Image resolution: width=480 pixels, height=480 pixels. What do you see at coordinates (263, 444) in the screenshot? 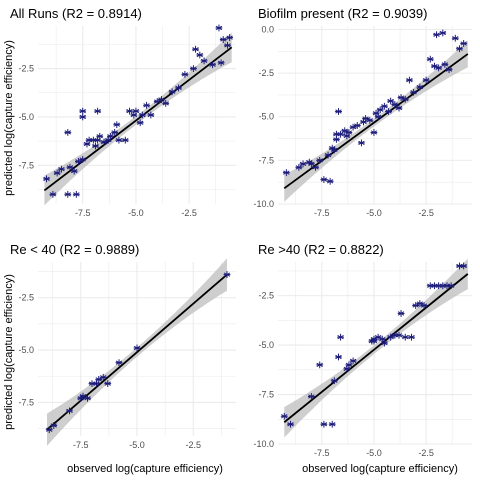
I see `y-tick-label: -10.0` at bounding box center [263, 444].